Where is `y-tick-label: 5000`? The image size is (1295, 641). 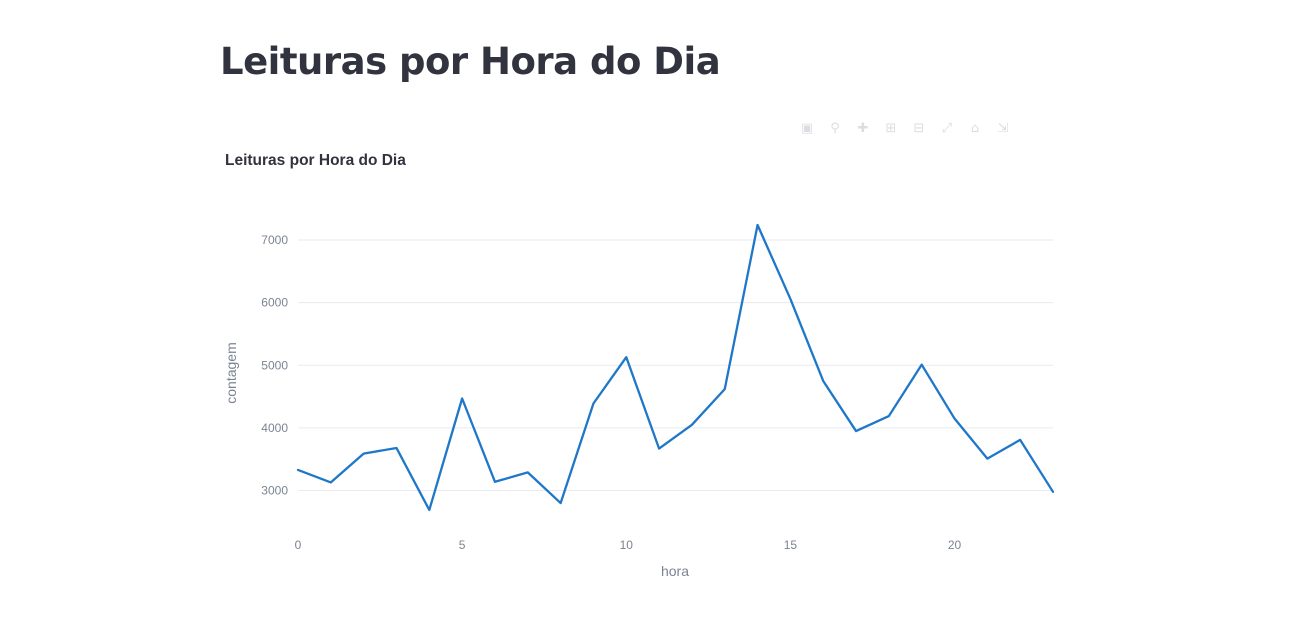
y-tick-label: 5000 is located at coordinates (274, 365).